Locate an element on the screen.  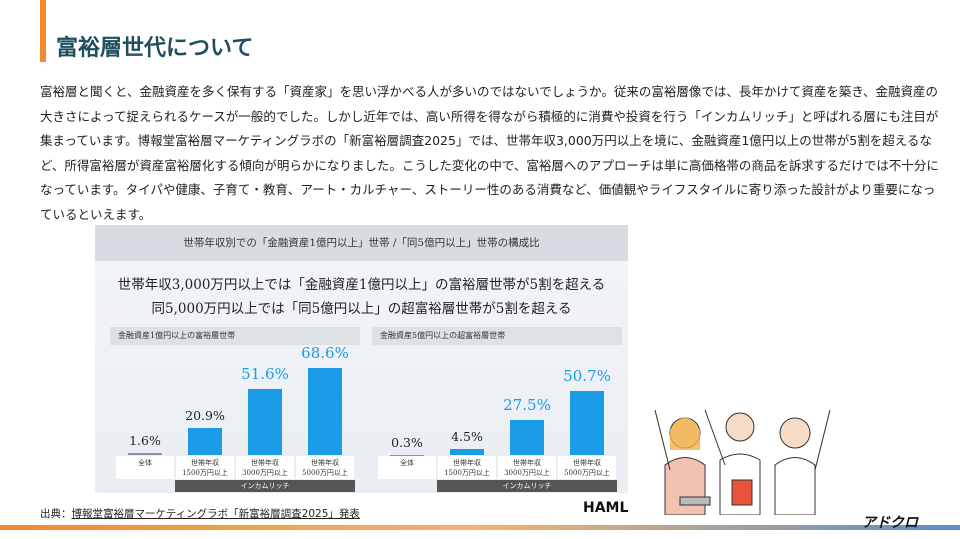
headline: 世帯年収3,000万円以上では「金融資産1億円以上」の富裕層世帯が5割を超える is located at coordinates (361, 285).